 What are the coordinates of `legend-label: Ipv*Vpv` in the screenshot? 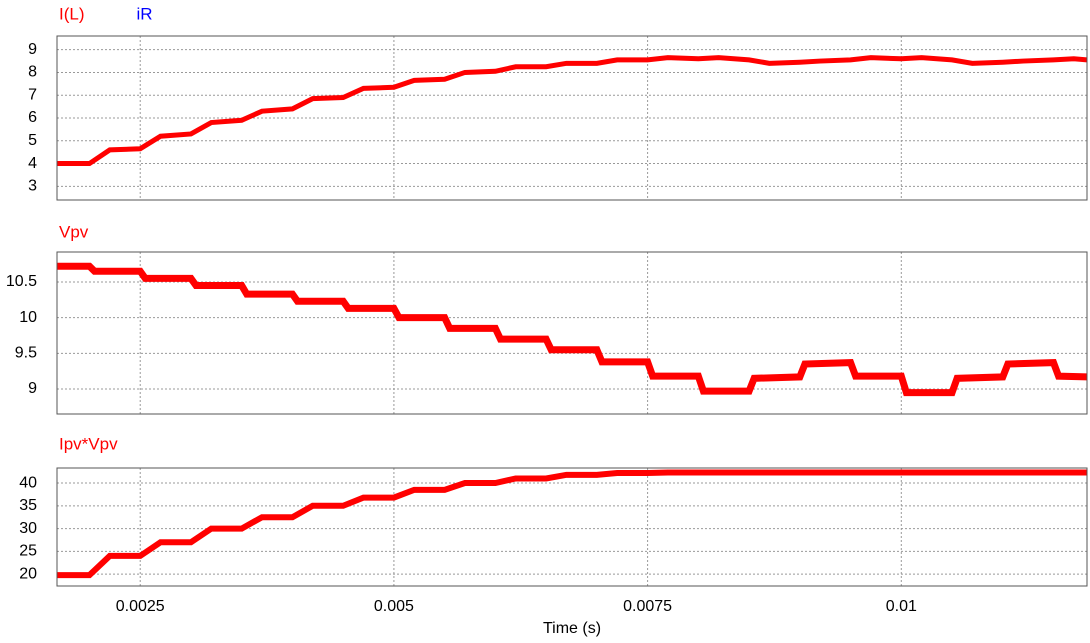 It's located at (88, 443).